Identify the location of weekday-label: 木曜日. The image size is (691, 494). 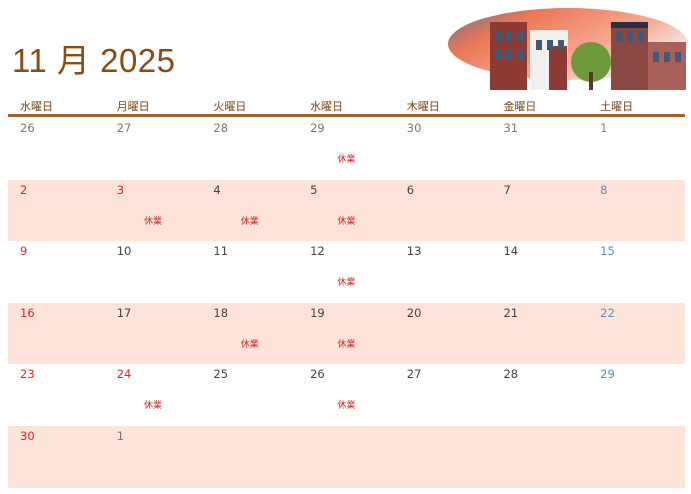
(423, 106).